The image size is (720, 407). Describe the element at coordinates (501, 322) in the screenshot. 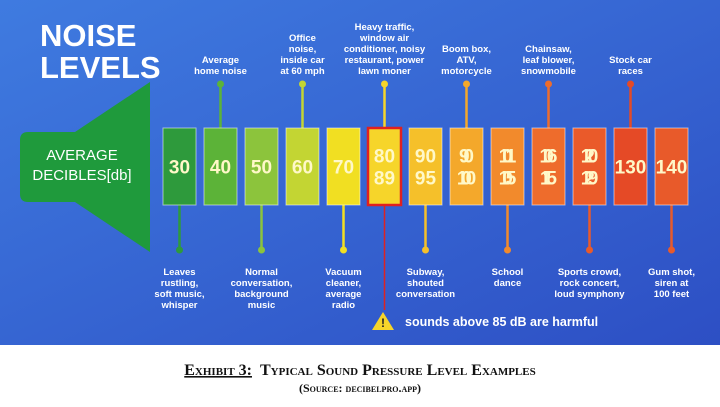

I see `warning-text: sounds above 85 dB are harmful` at that location.